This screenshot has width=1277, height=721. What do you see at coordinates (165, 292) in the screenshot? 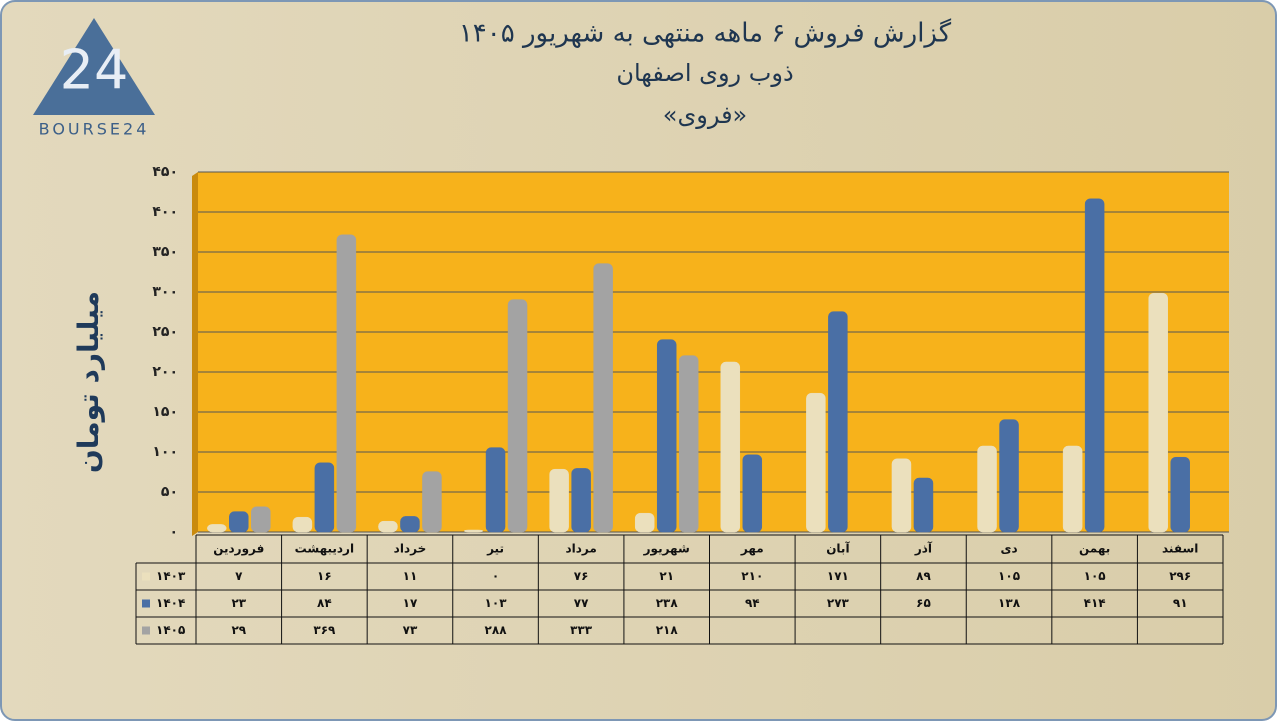
I see `y-tick-label: ۳۰۰` at bounding box center [165, 292].